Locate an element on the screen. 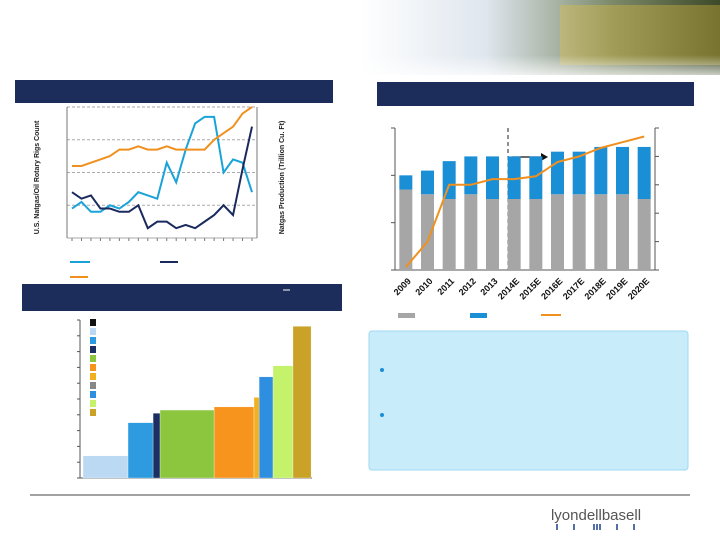  logo: lyondellbasell is located at coordinates (596, 515).